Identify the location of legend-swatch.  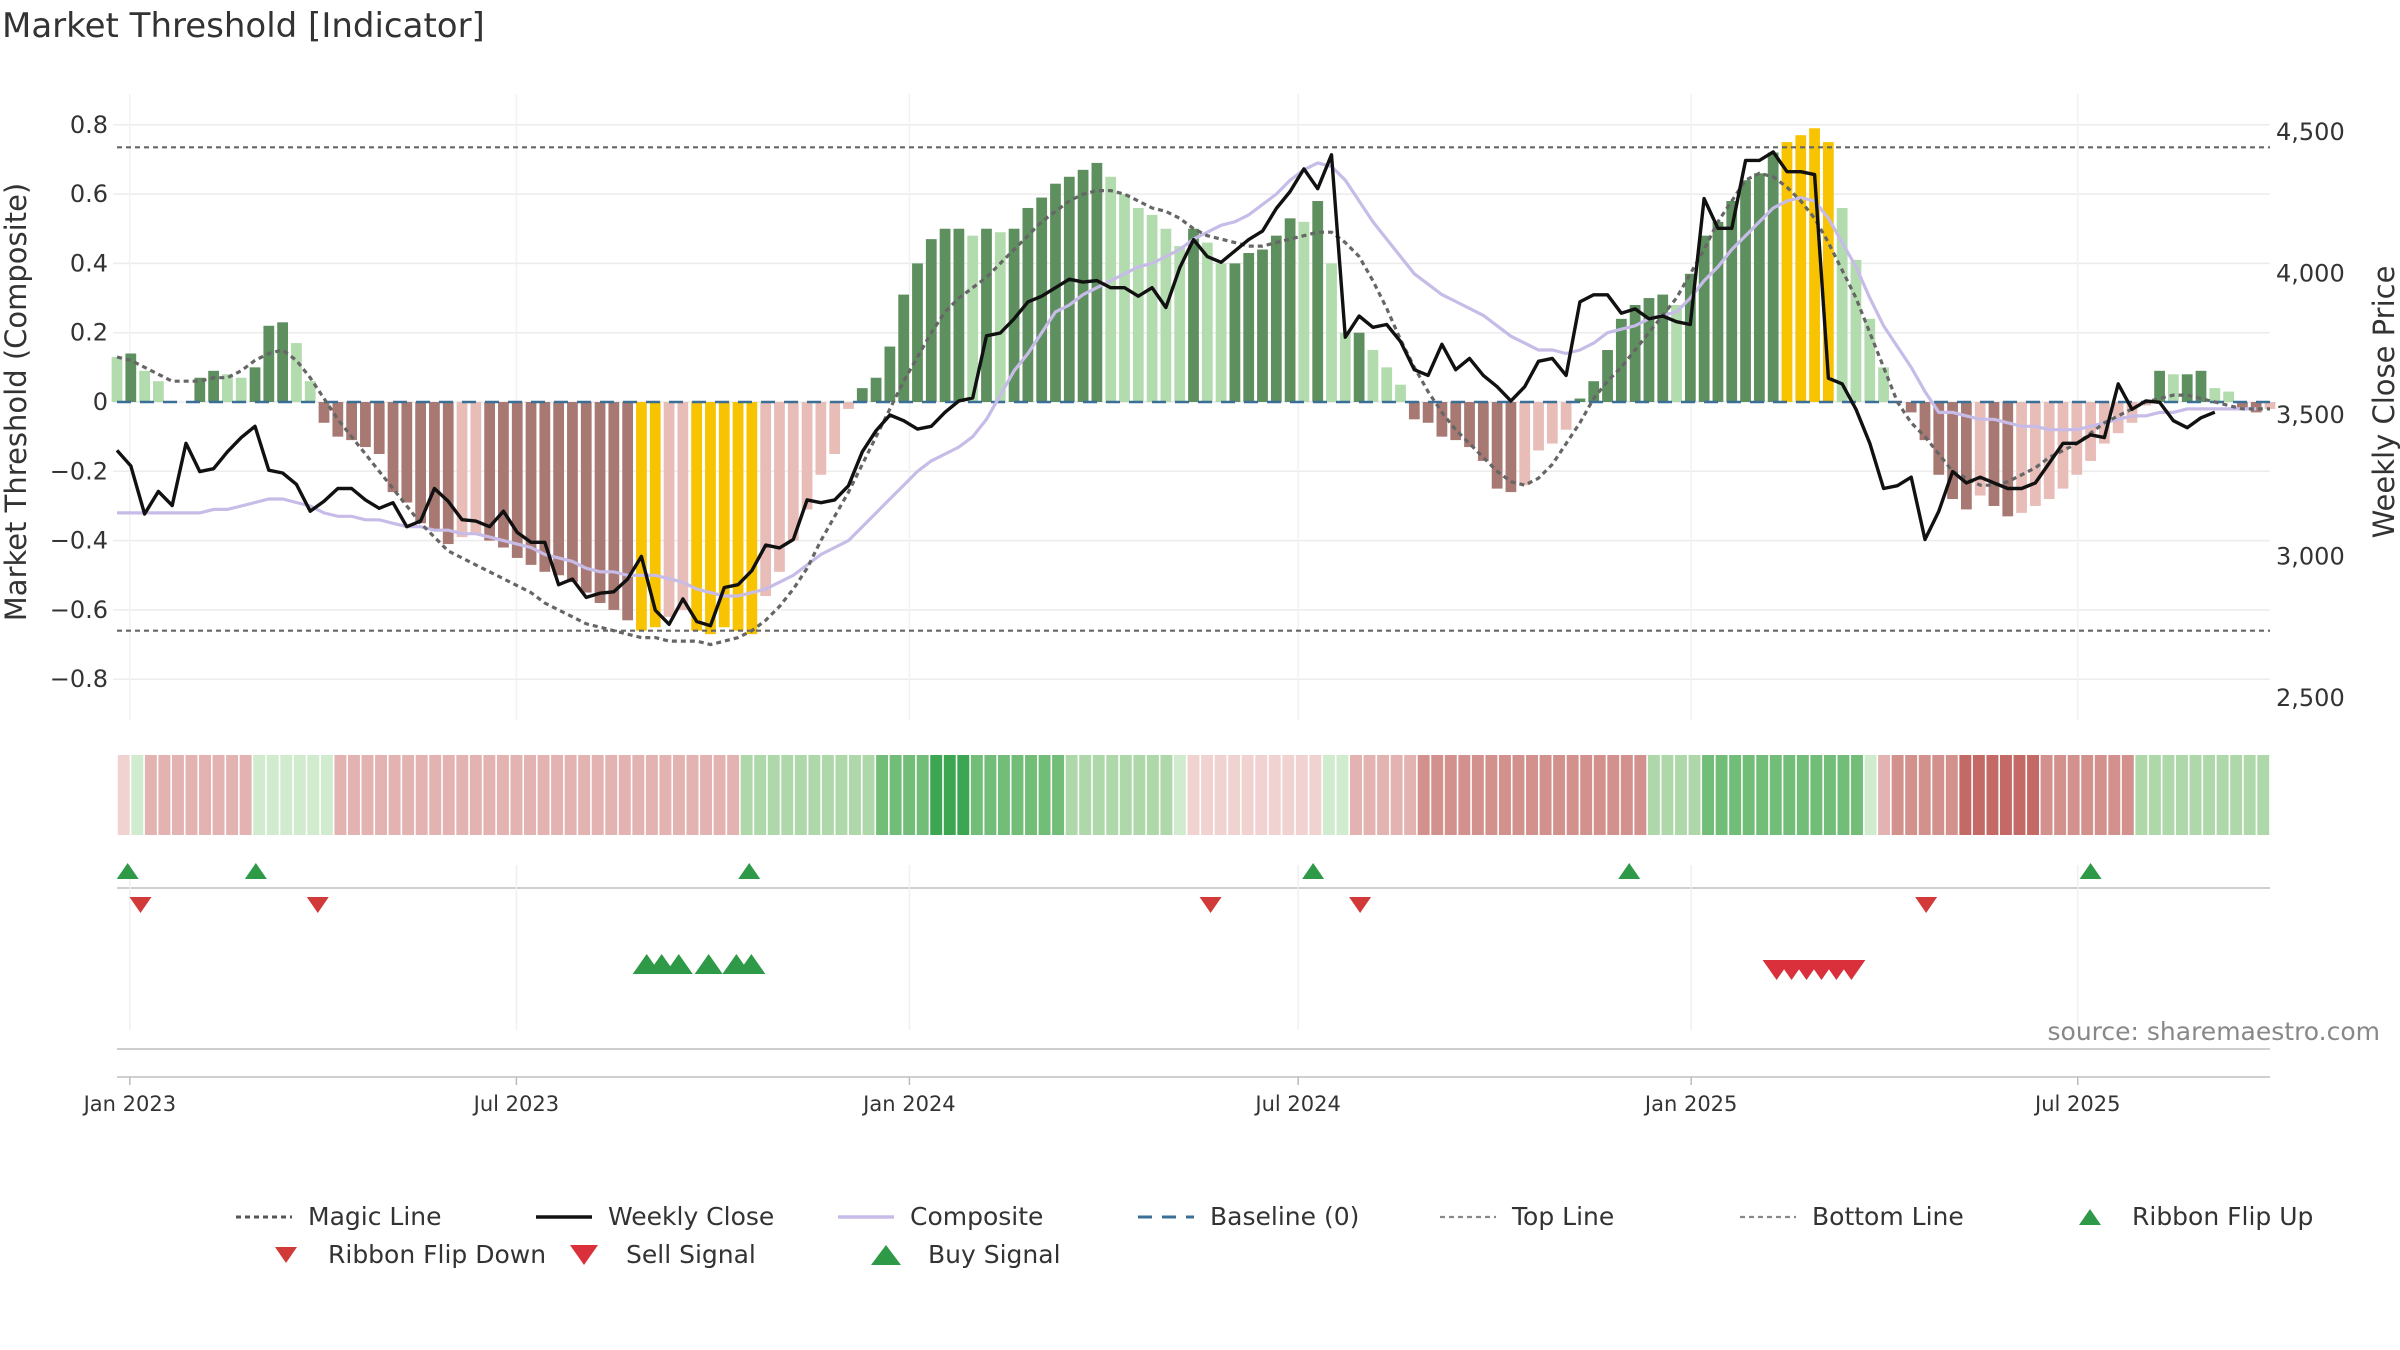
(584, 1255).